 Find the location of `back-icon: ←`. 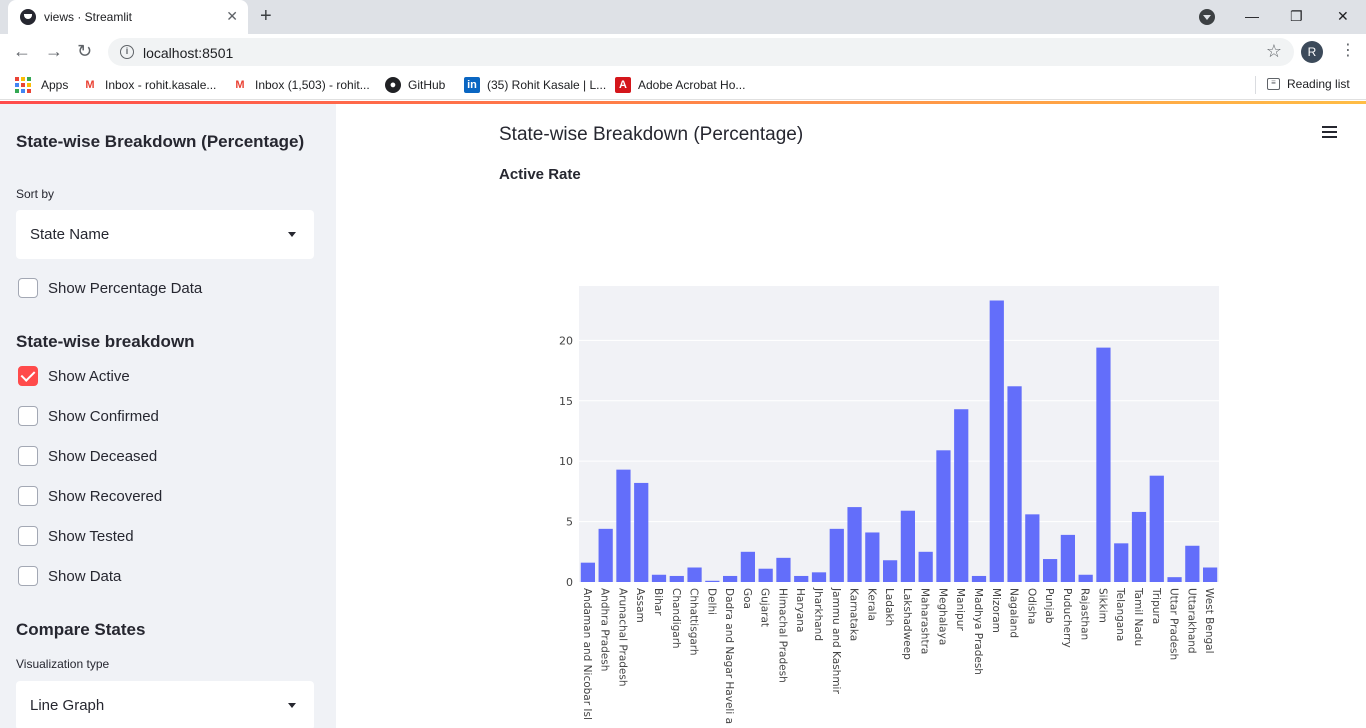

back-icon: ← is located at coordinates (22, 51).